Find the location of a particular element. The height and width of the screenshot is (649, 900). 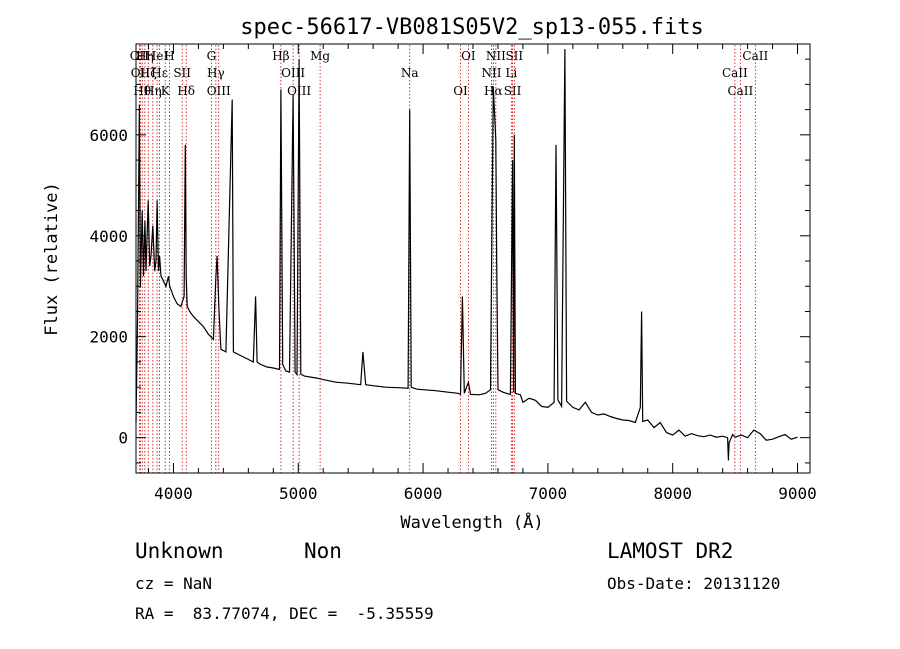

redshift-cz: cz = NaN is located at coordinates (174, 583).